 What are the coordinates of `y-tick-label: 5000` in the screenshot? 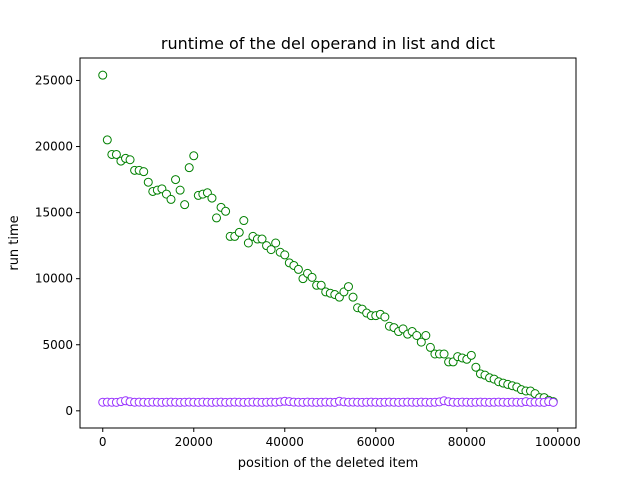 It's located at (57, 345).